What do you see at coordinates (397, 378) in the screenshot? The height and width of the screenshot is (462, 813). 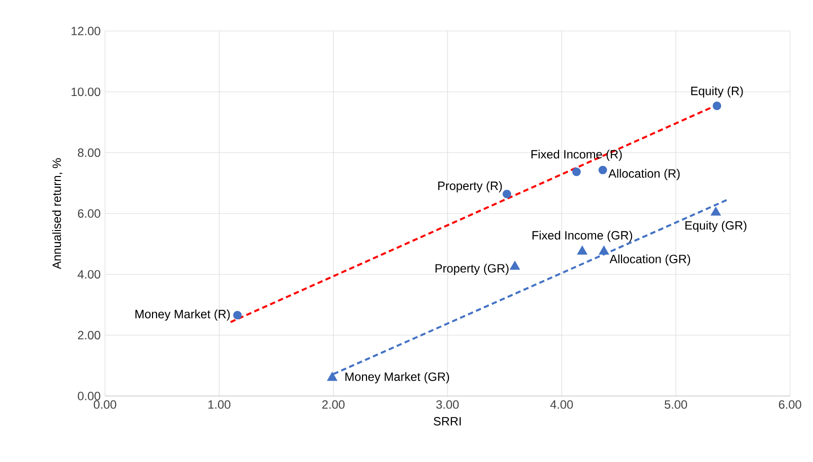 I see `annotation: Money Market (GR)` at bounding box center [397, 378].